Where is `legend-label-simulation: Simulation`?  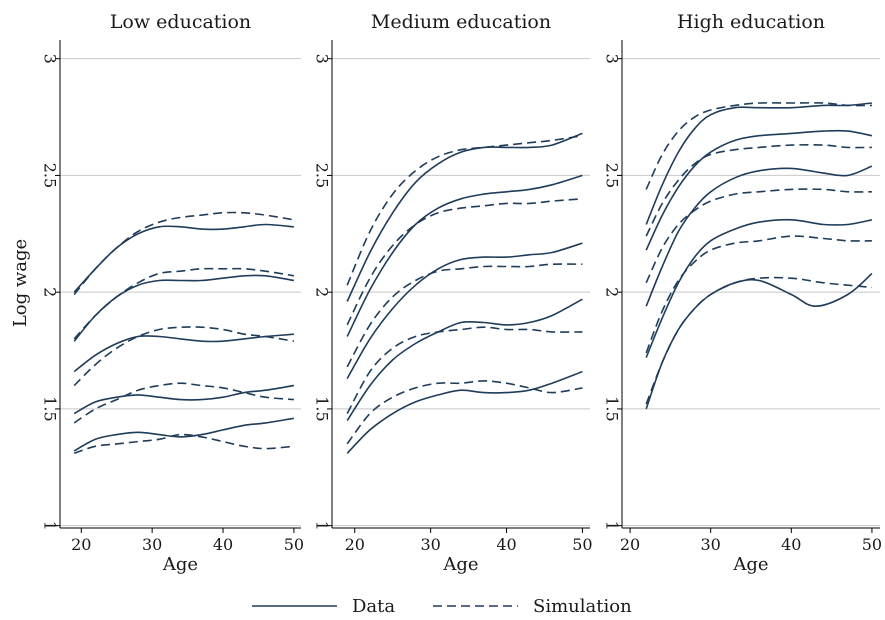
legend-label-simulation: Simulation is located at coordinates (582, 606).